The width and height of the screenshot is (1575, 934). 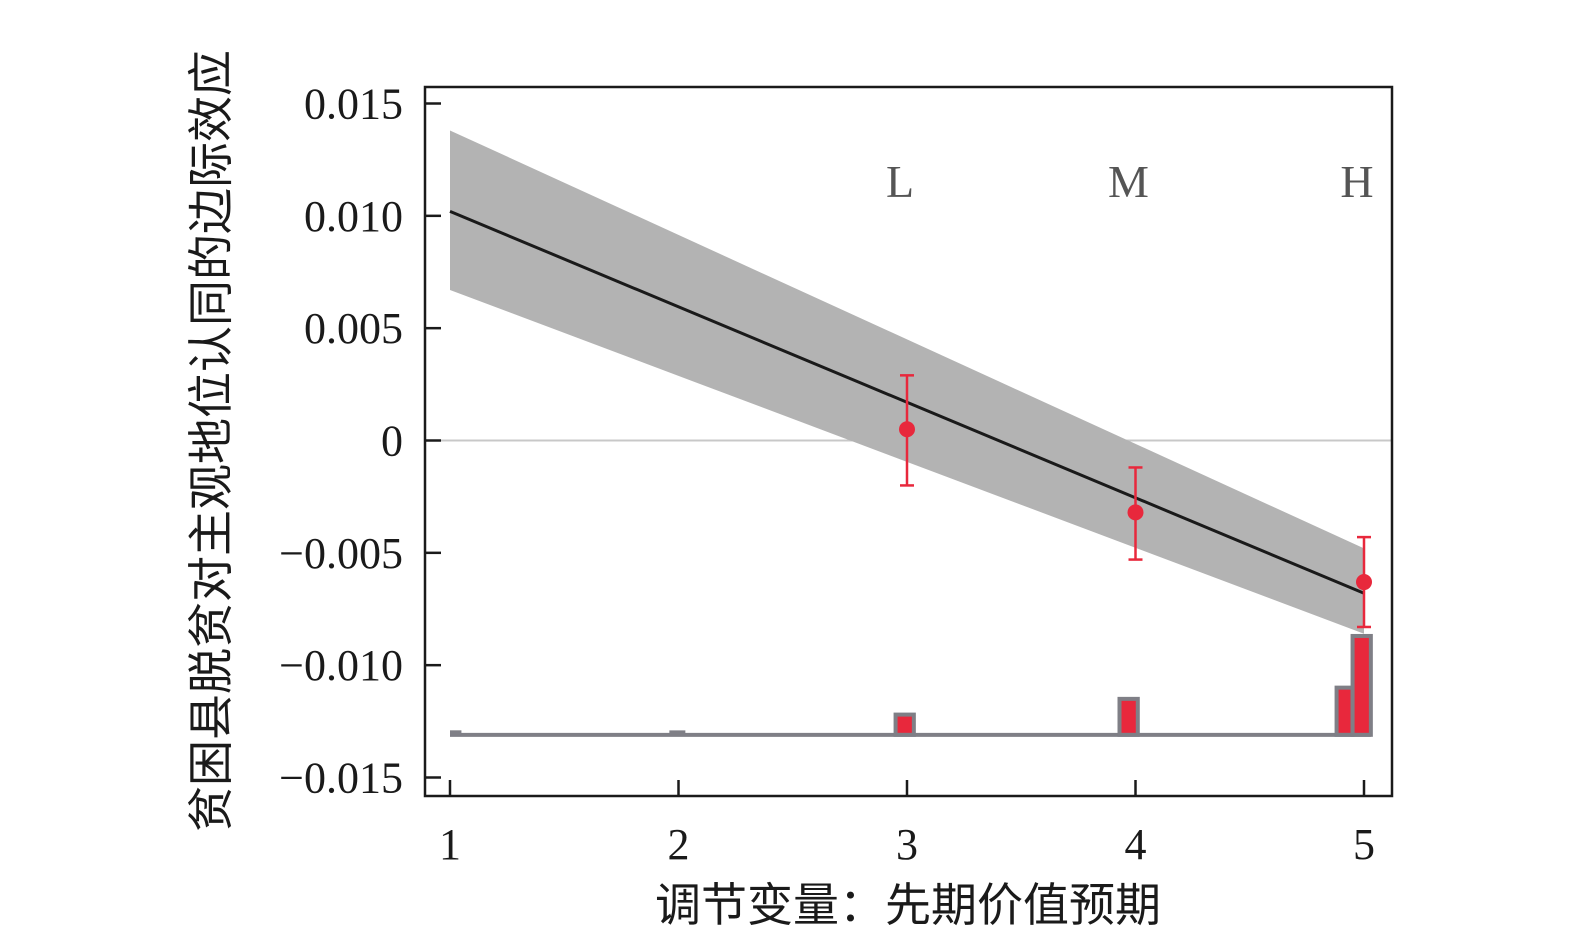 I want to click on y-tick-label-6: −0.010, so click(x=341, y=665).